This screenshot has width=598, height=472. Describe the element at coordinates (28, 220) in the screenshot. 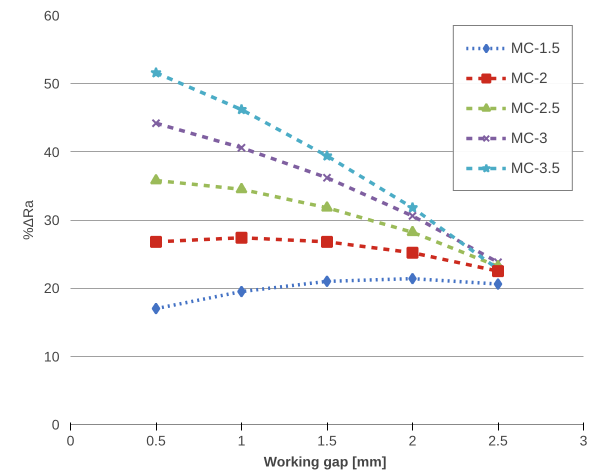

I see `y-axis-title: %ΔRa` at that location.